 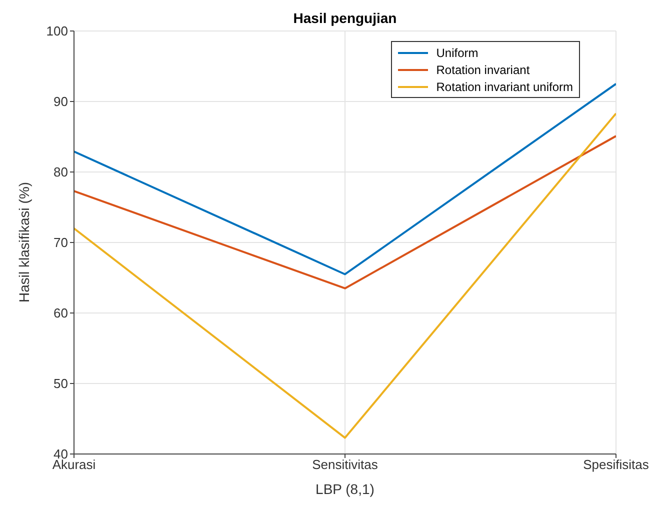 What do you see at coordinates (61, 384) in the screenshot?
I see `y-tick-label: 50` at bounding box center [61, 384].